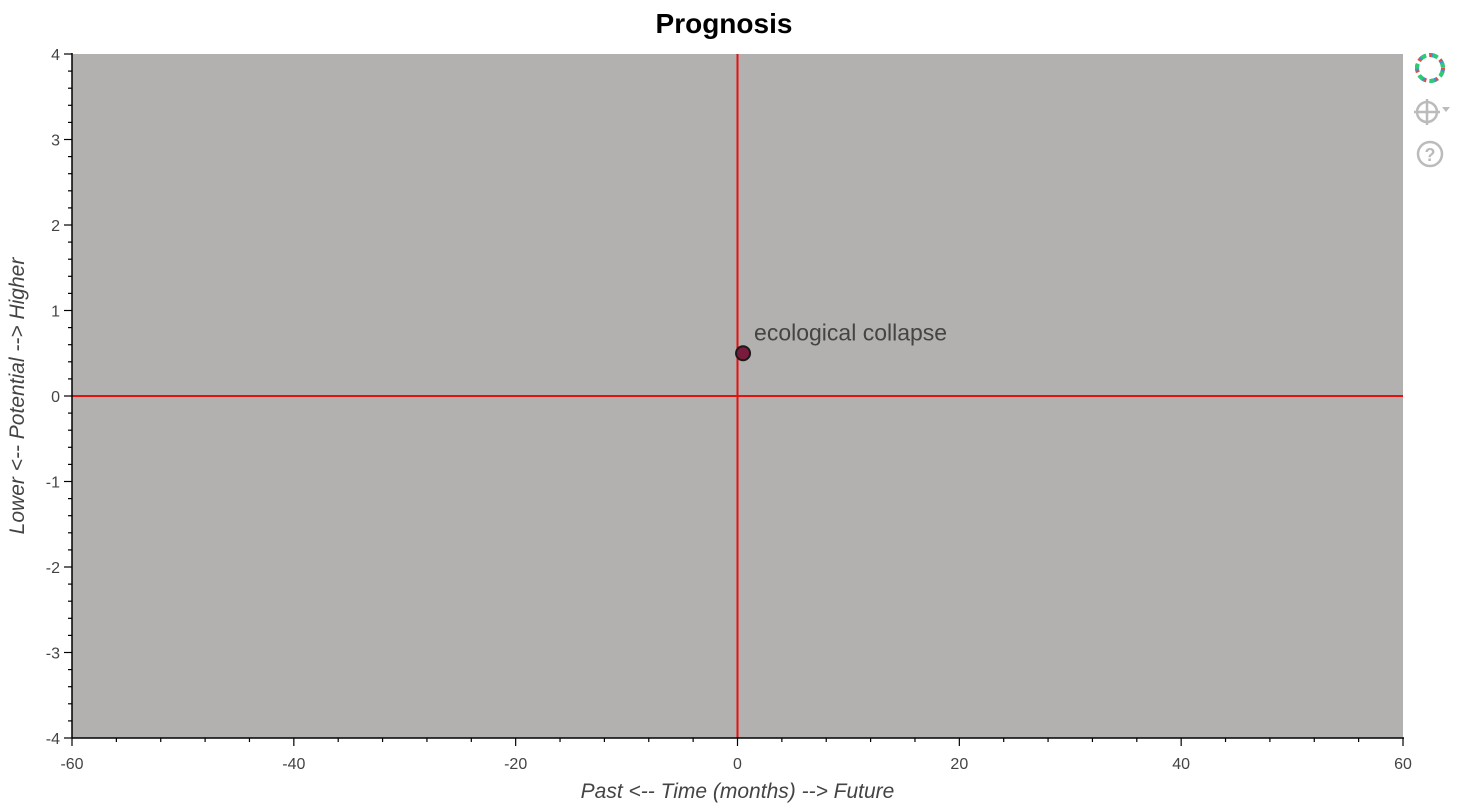 Image resolution: width=1460 pixels, height=807 pixels. Describe the element at coordinates (293, 764) in the screenshot. I see `x-tick-label: -40` at that location.